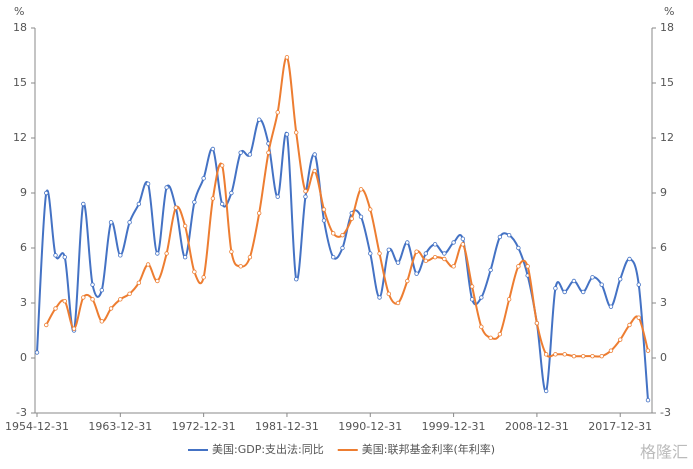 This screenshot has width=693, height=469. I want to click on y2-tick-label: 0, so click(663, 357).